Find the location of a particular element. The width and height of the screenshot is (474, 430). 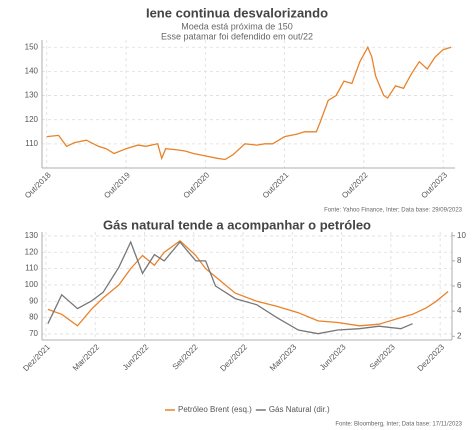

y-tick-label: 100 is located at coordinates (32, 284).